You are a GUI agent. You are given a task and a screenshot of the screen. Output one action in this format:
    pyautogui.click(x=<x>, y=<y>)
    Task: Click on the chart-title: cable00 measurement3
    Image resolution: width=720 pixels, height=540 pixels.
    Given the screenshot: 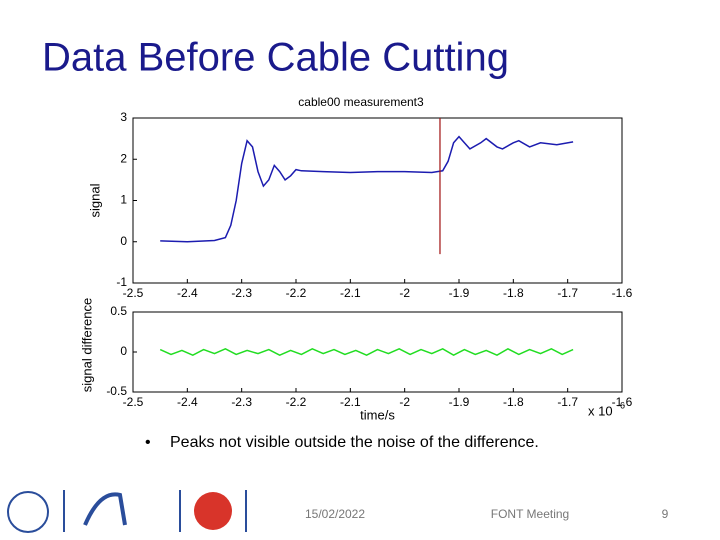 What is the action you would take?
    pyautogui.click(x=361, y=102)
    